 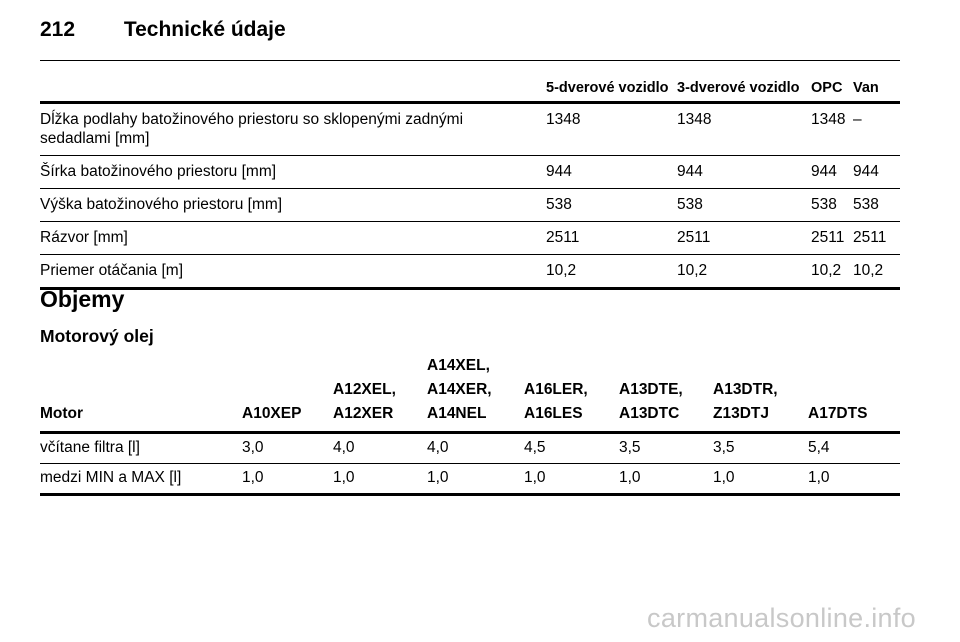 I want to click on row-label: medzi MIN a MAX [l], so click(x=141, y=479).